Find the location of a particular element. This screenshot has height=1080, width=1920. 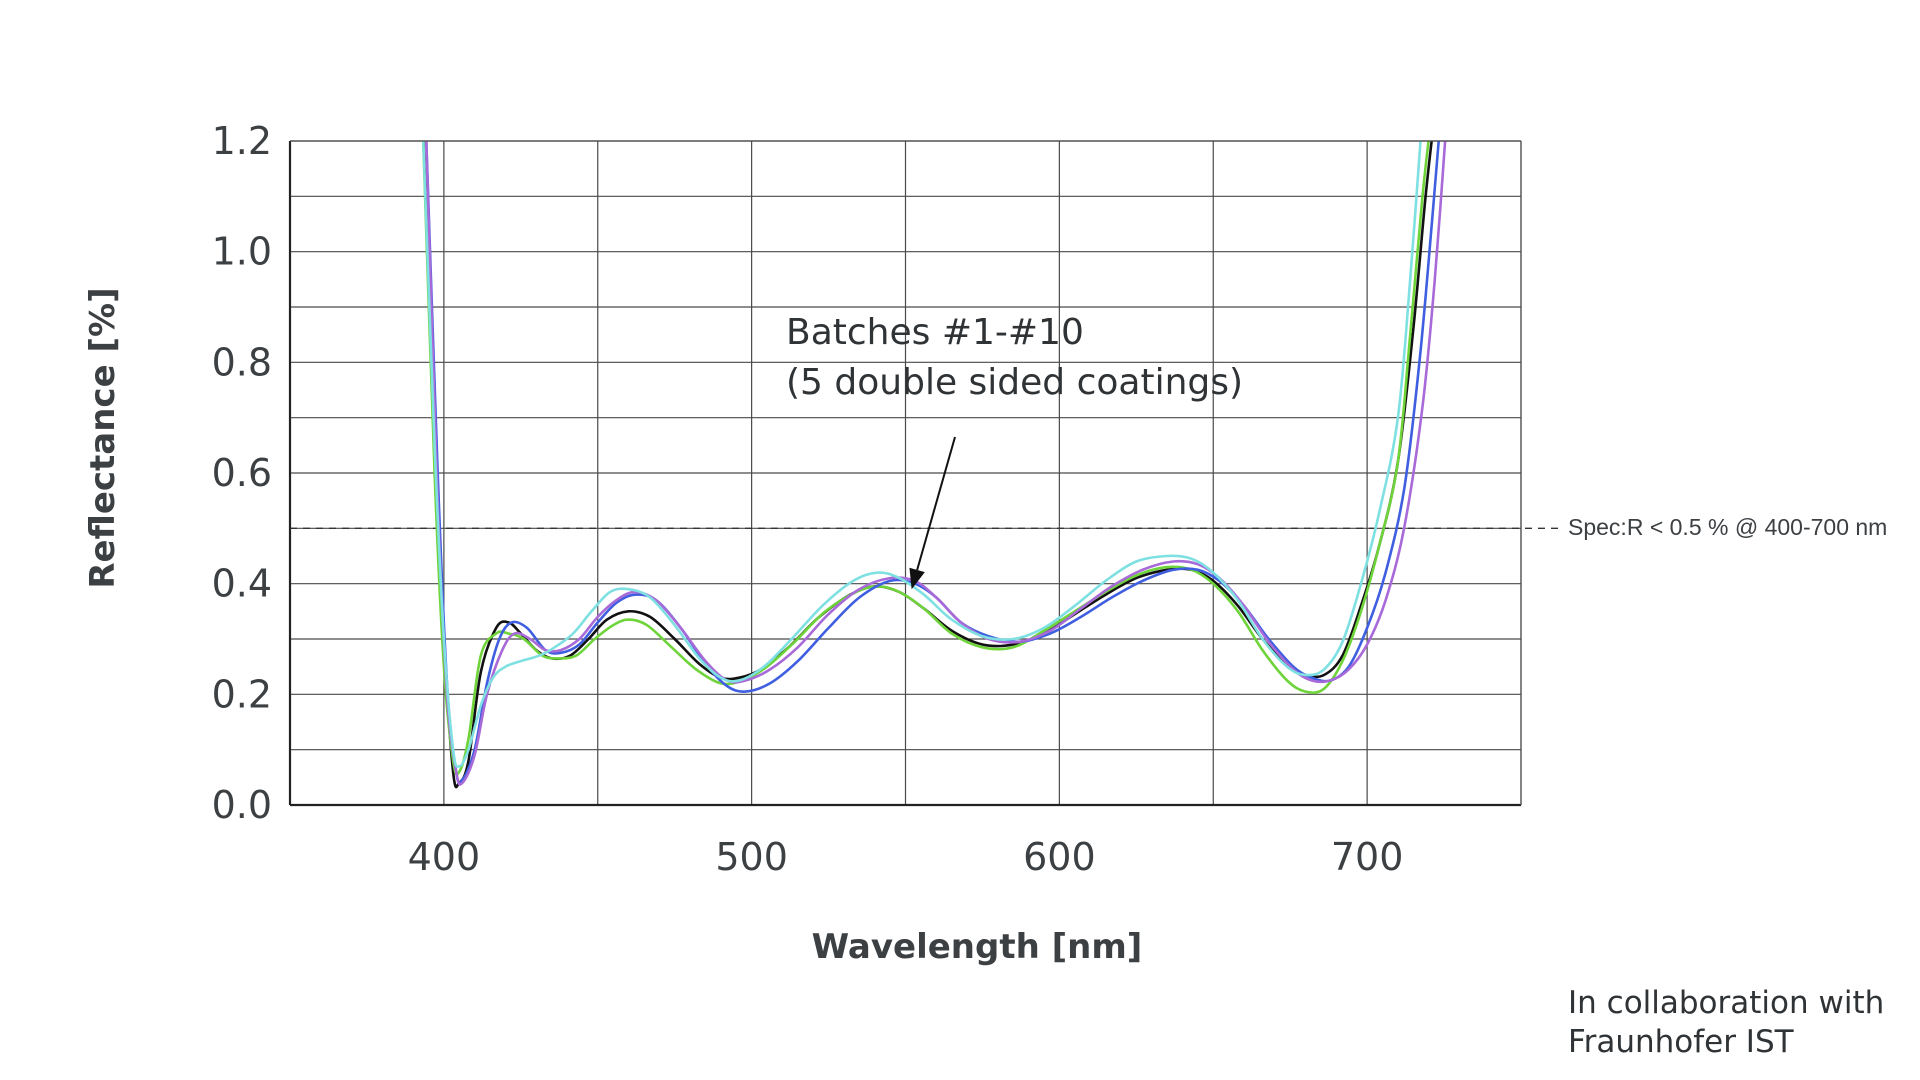

spec-label: Spec:R < 0.5 % @ 400-700 nm is located at coordinates (1727, 527).